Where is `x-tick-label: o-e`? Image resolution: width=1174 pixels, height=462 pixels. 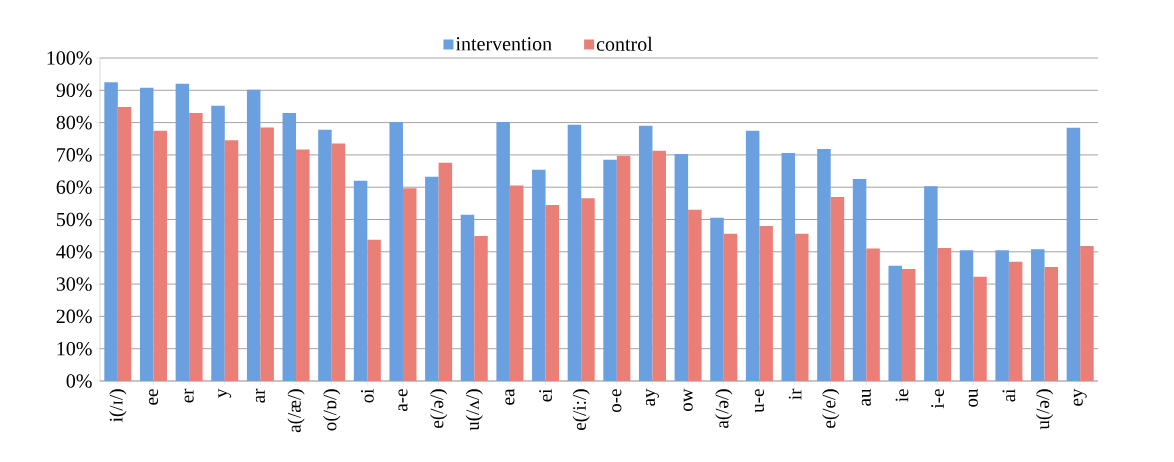 x-tick-label: o-e is located at coordinates (617, 401).